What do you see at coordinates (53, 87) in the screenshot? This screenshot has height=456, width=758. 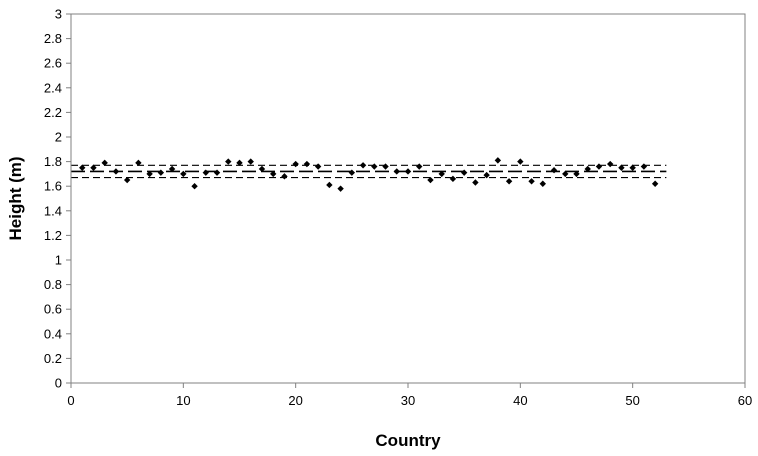 I see `y-tick-label: 2.4` at bounding box center [53, 87].